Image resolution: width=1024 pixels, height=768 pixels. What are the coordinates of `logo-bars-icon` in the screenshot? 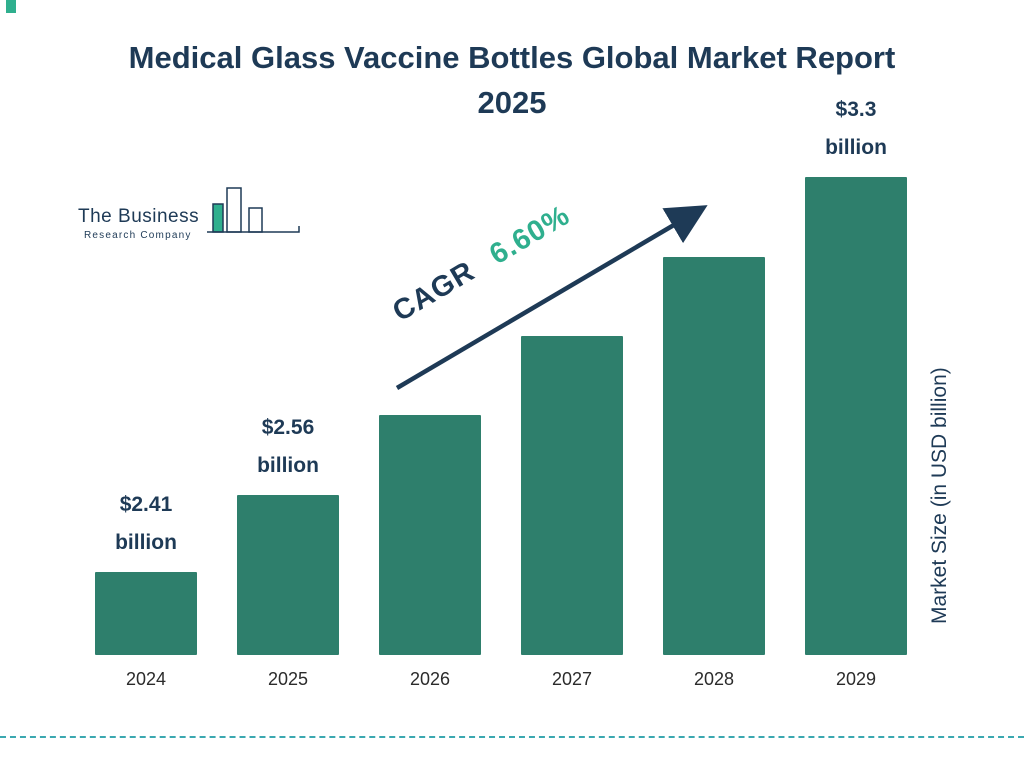 It's located at (253, 210).